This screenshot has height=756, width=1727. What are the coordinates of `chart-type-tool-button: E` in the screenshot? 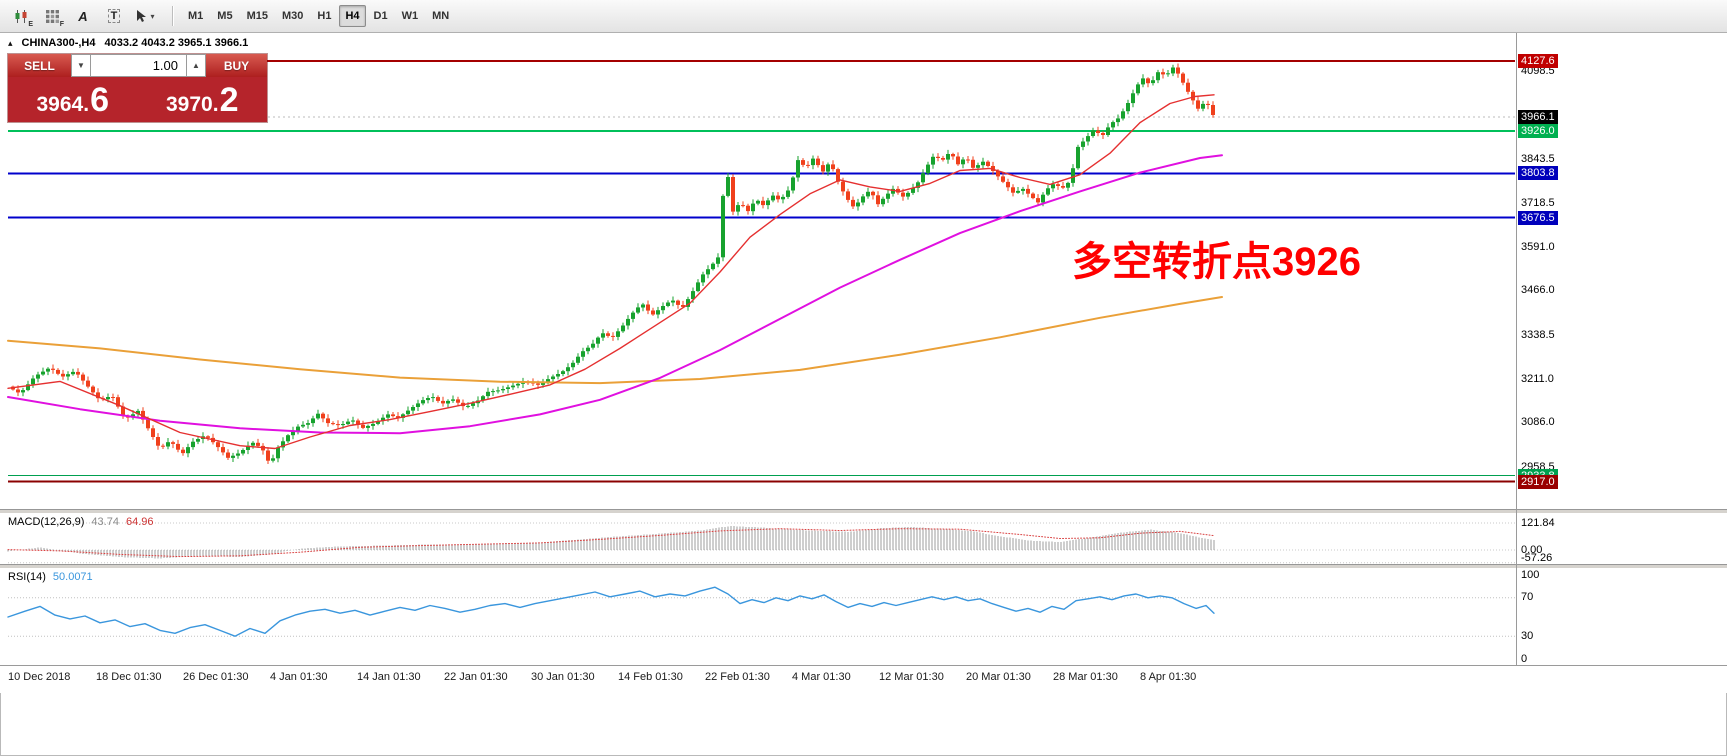 It's located at (21, 16).